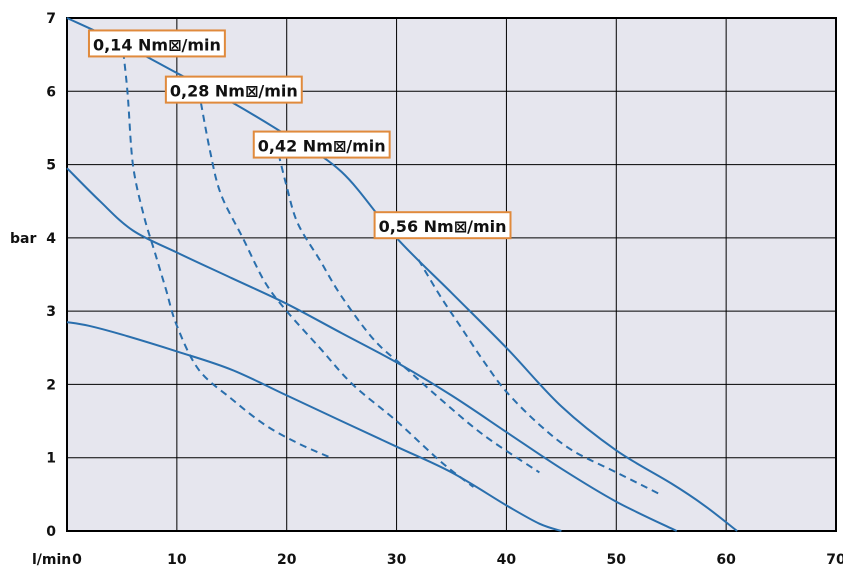 This screenshot has height=569, width=843. I want to click on y-tick-label: 6, so click(51, 92).